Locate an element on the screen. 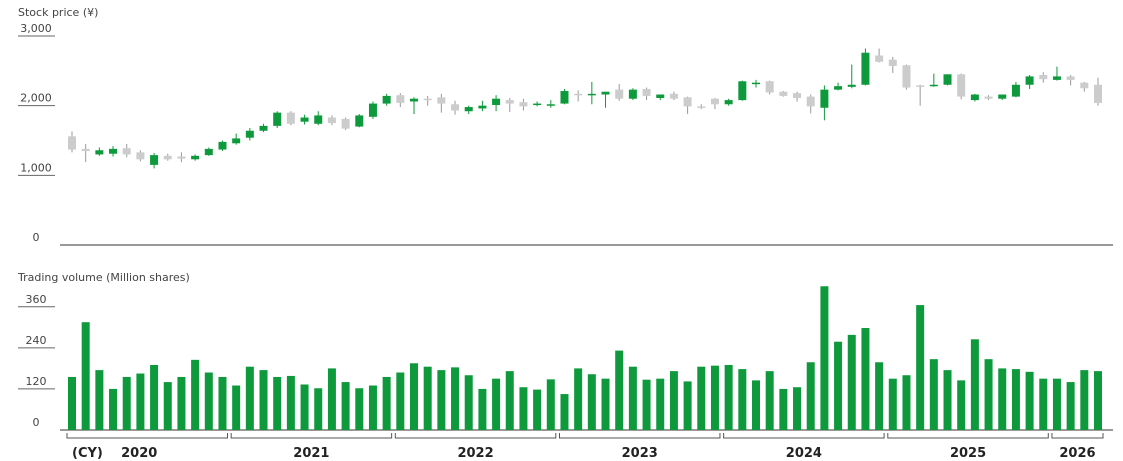 Image resolution: width=1123 pixels, height=461 pixels. year-label: 2022 is located at coordinates (475, 453).